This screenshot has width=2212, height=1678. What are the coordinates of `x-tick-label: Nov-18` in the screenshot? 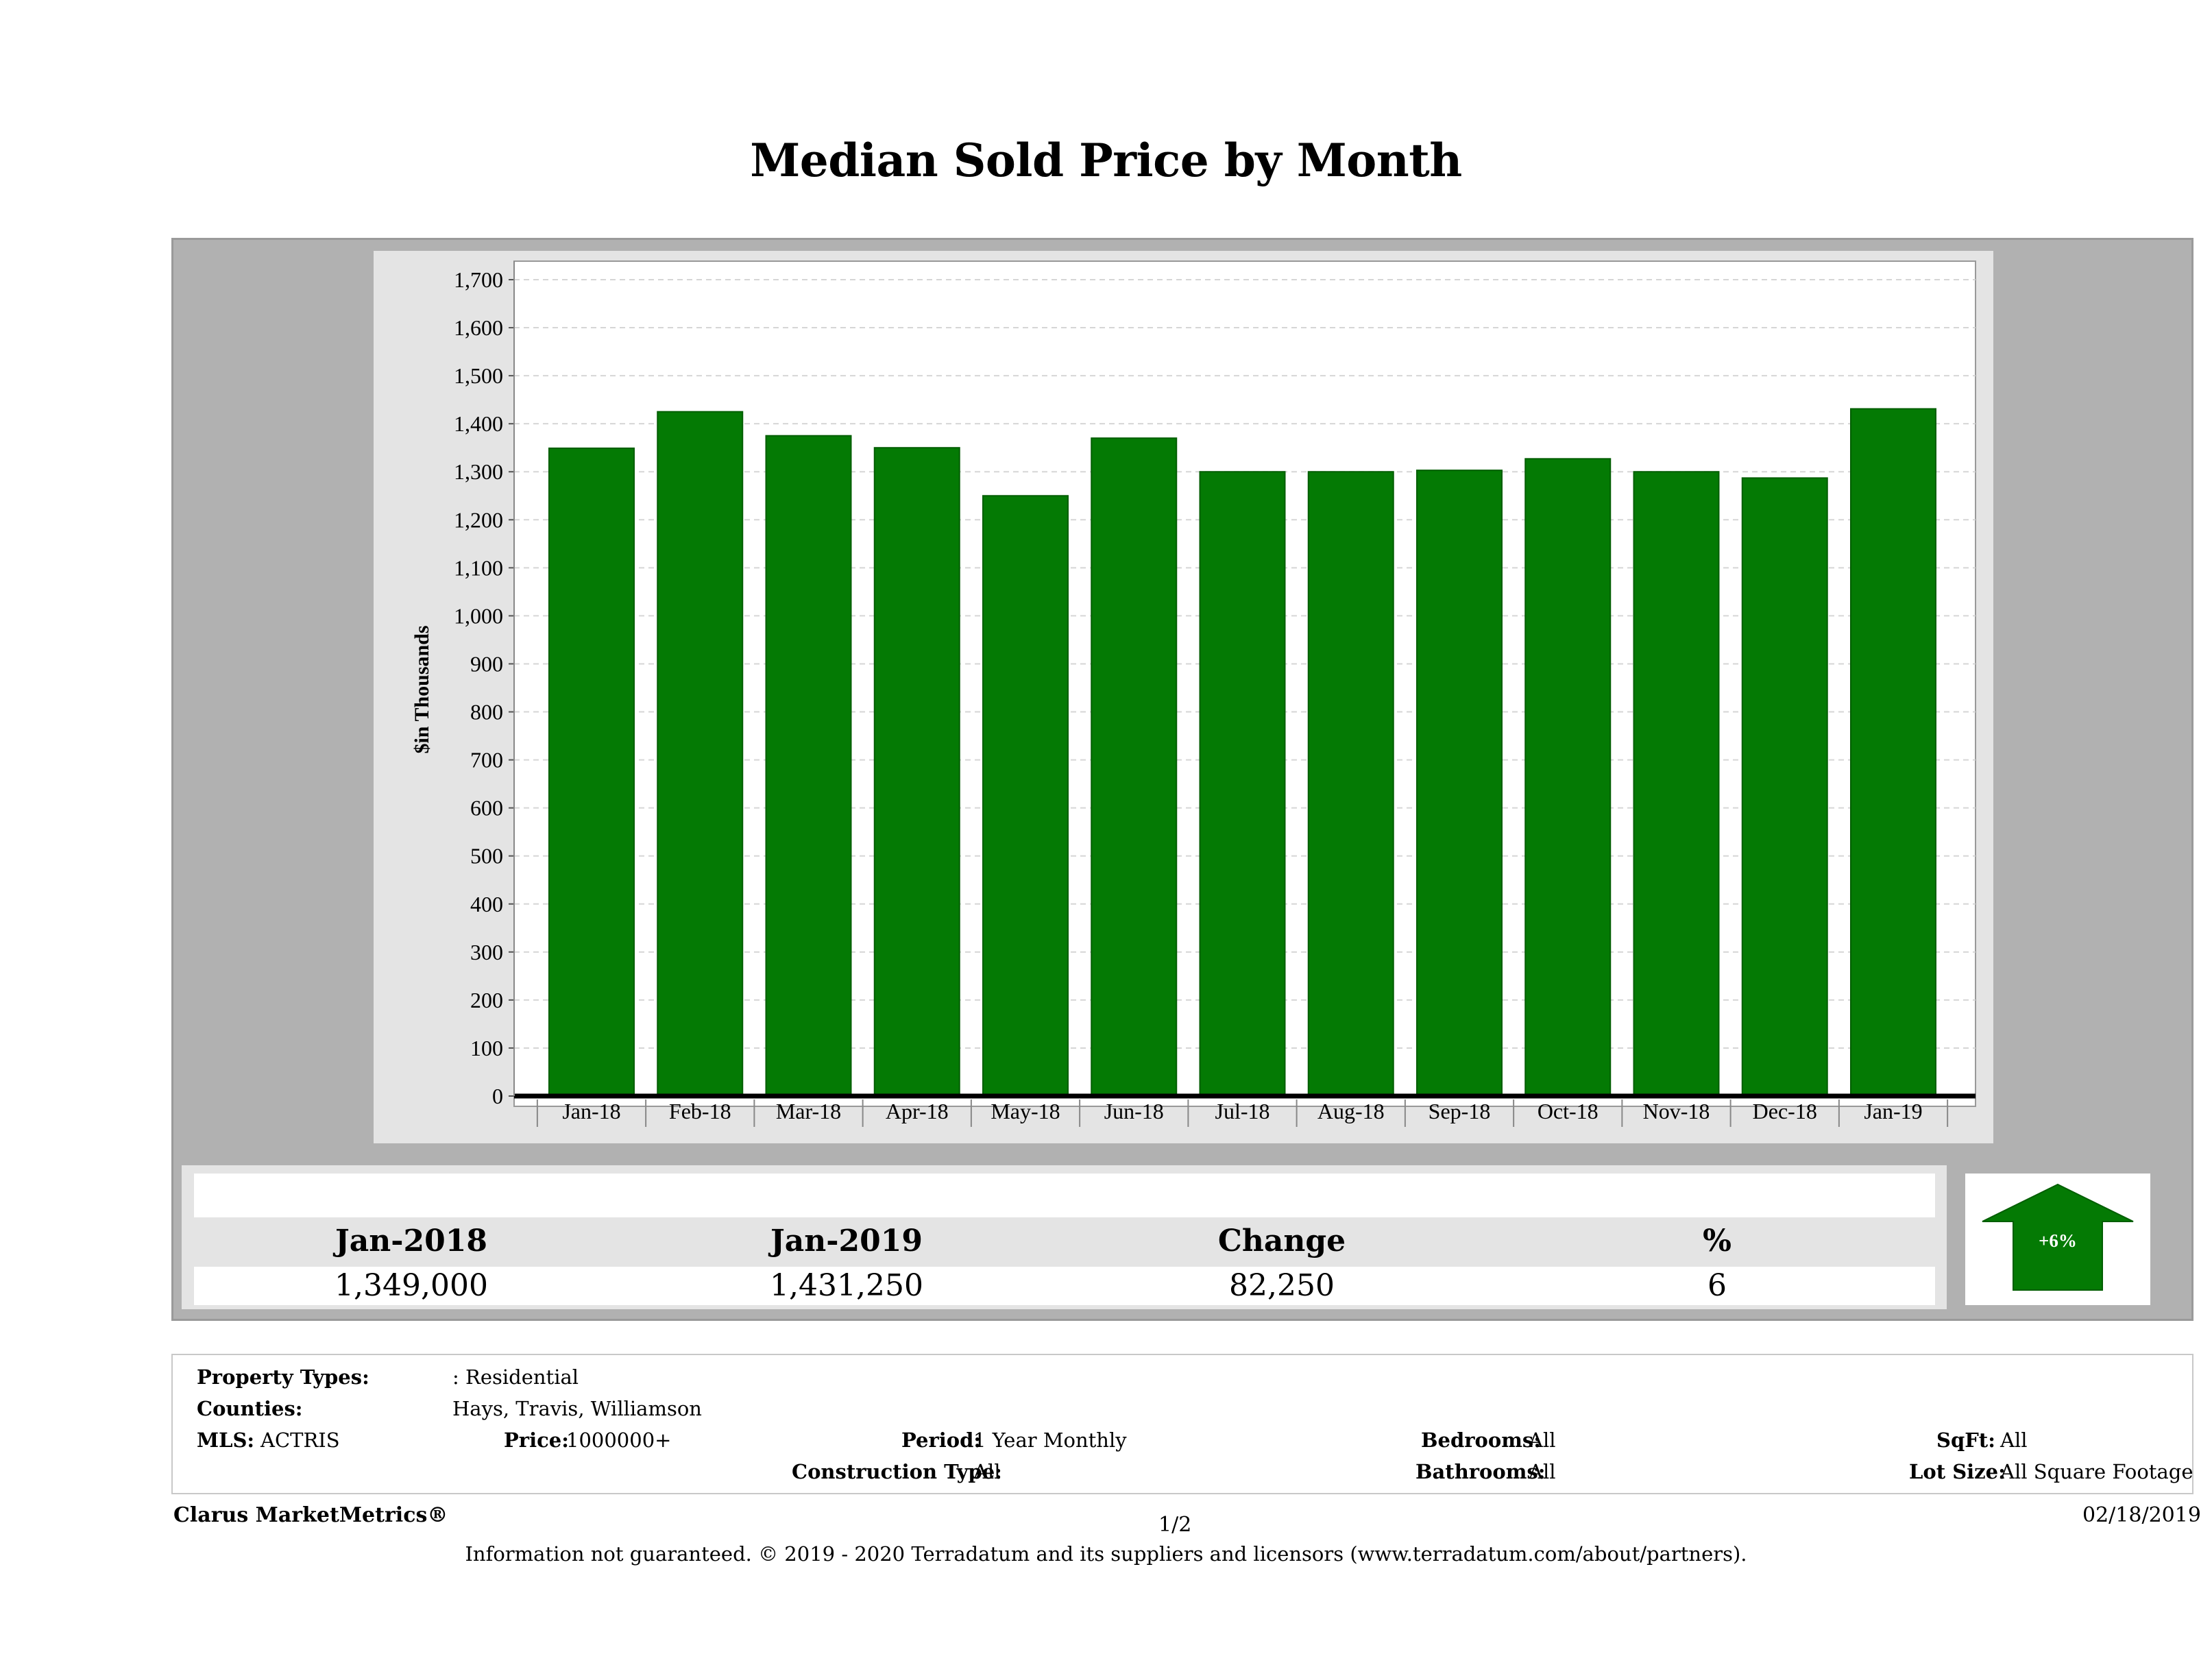 It's located at (1677, 1111).